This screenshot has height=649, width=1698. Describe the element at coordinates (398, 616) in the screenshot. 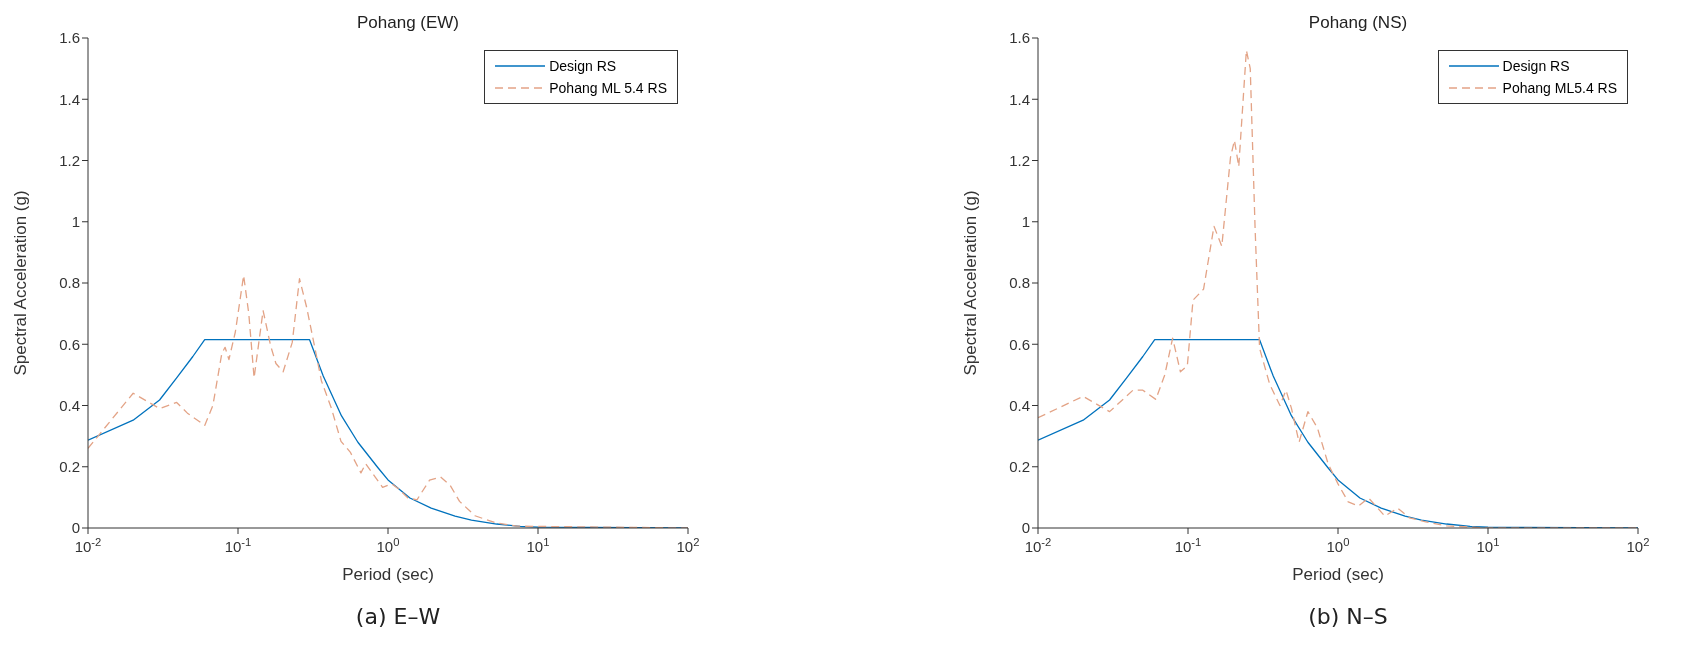

I see `text: (a) E–W` at that location.